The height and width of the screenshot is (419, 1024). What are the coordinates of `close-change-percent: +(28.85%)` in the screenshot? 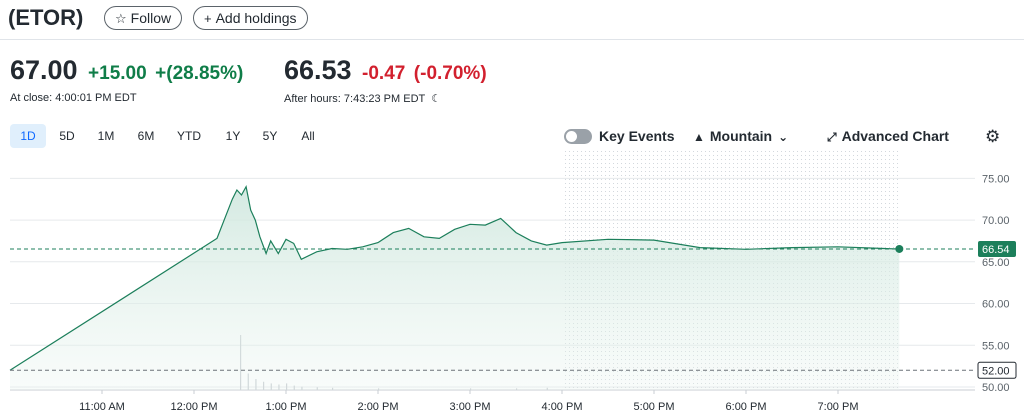 It's located at (199, 73).